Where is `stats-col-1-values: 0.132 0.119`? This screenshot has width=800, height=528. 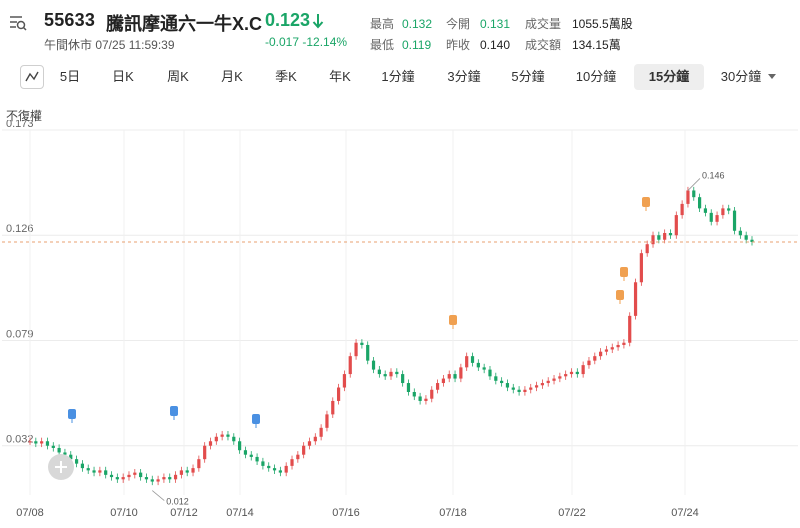
stats-col-1-values: 0.132 0.119 is located at coordinates (417, 35).